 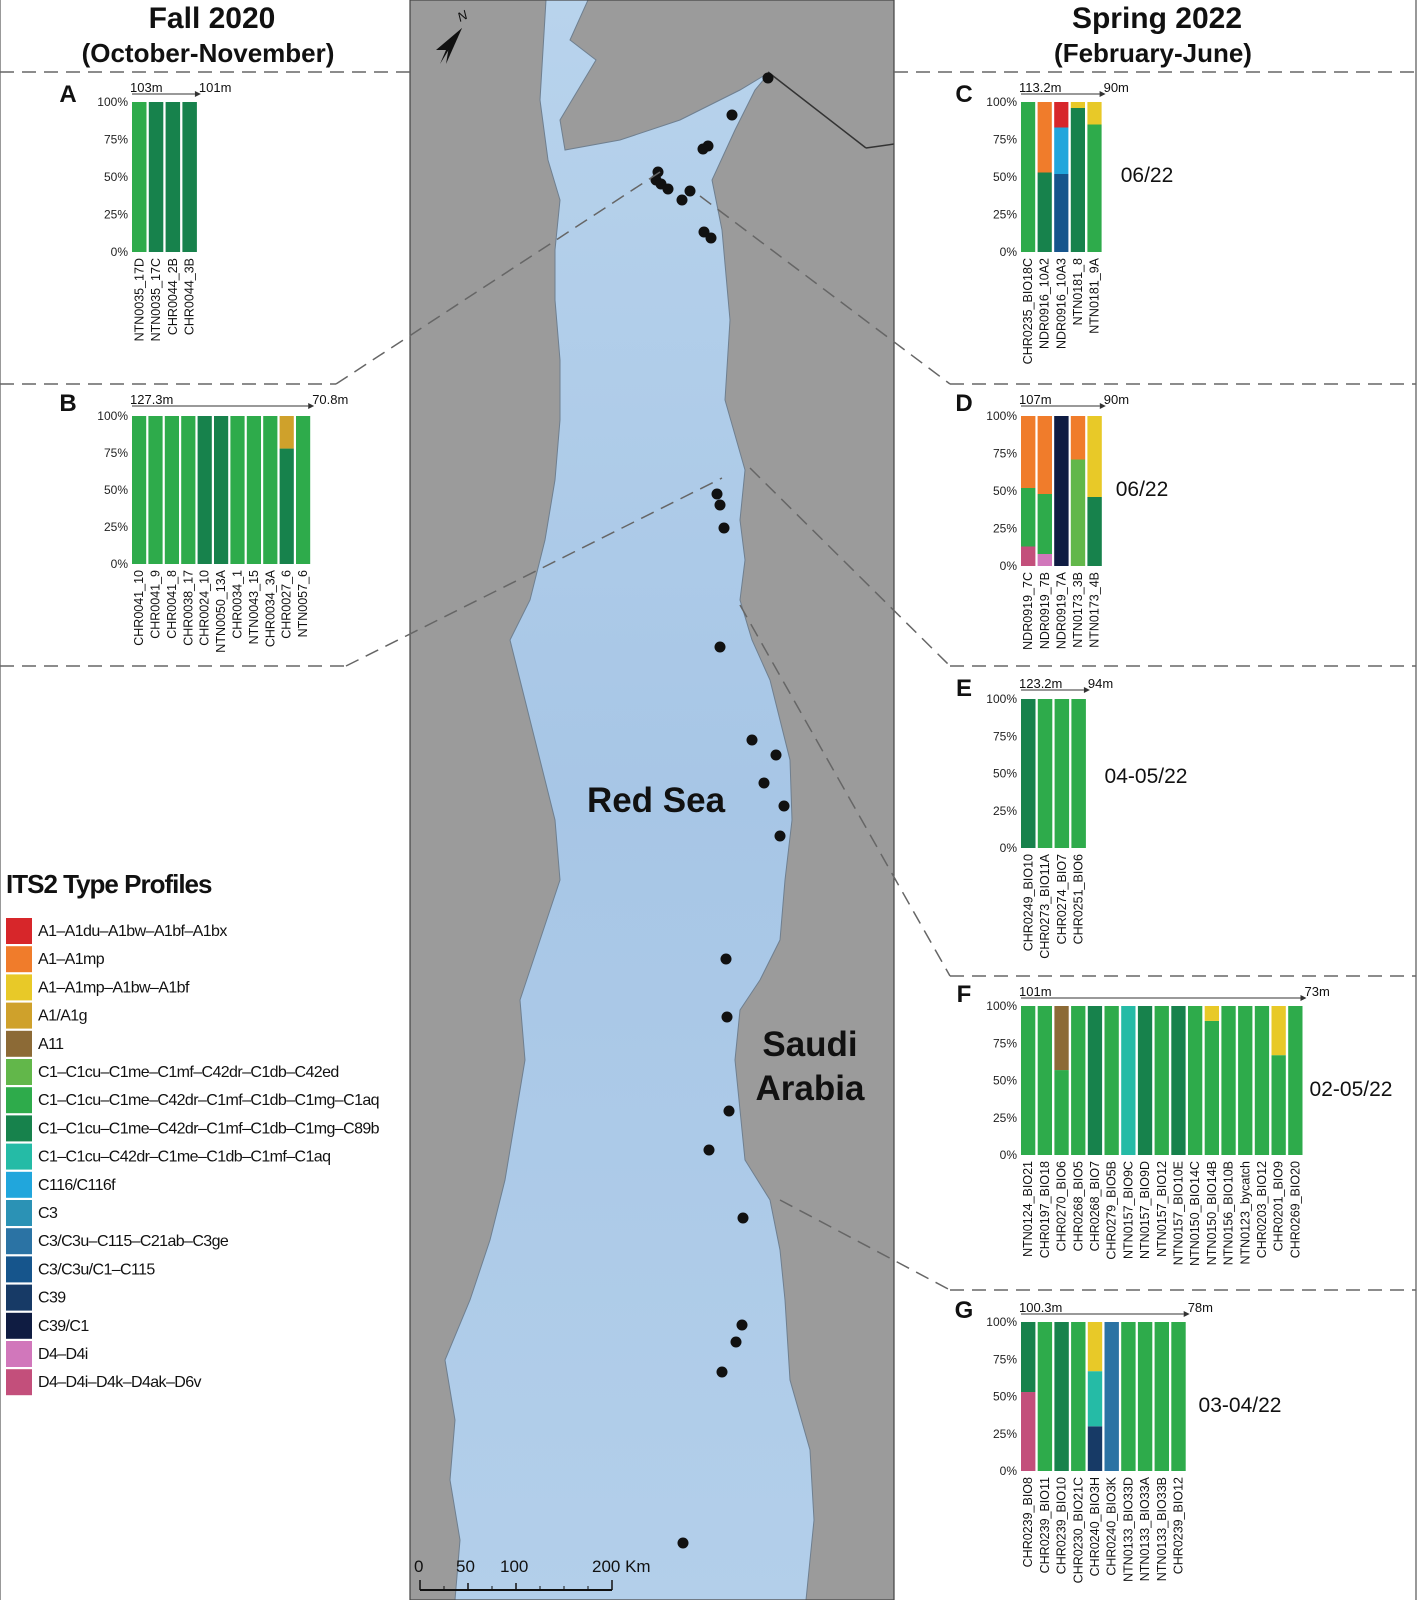 I want to click on legend-label: A1/A1g, so click(x=62, y=1016).